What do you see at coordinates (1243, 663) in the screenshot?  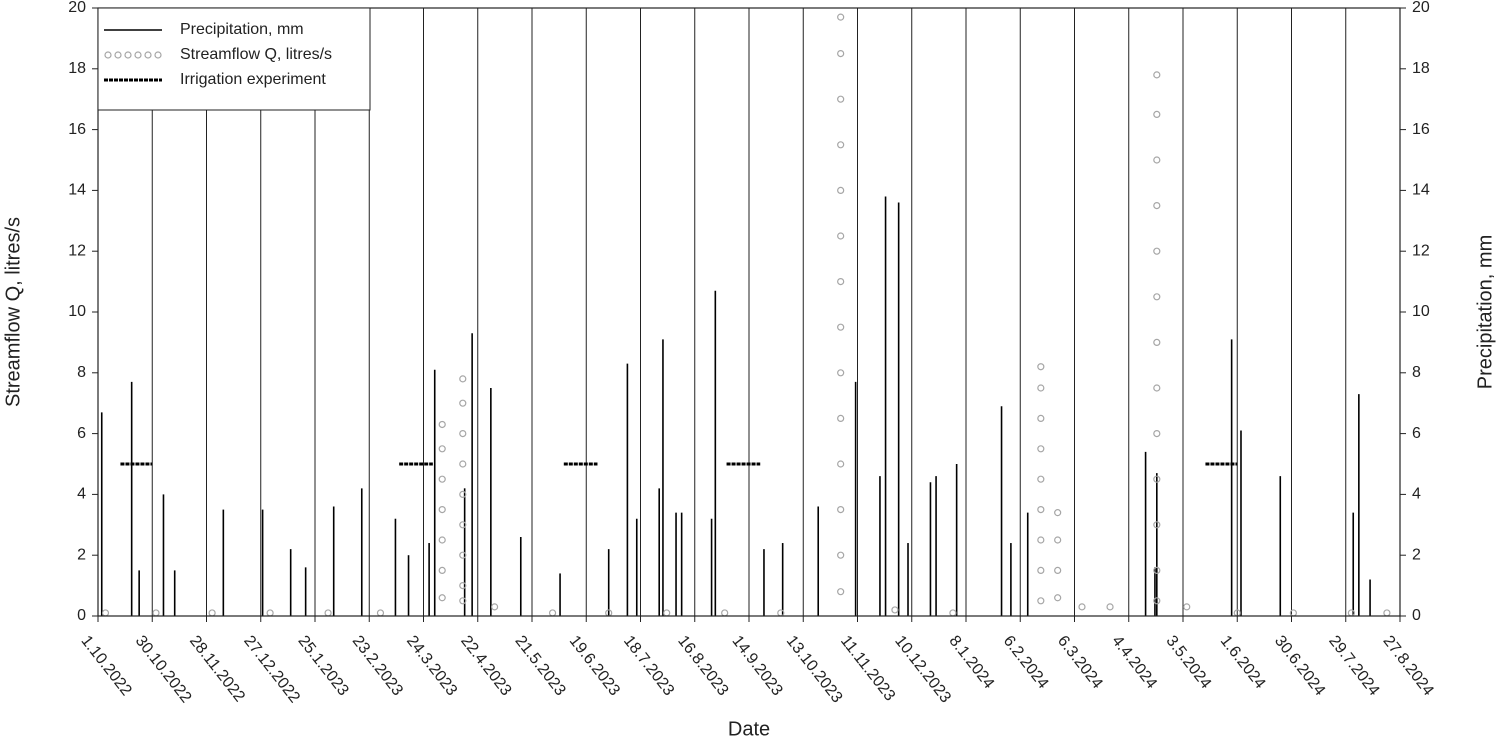 I see `x-tick-label: 1.6.2024` at bounding box center [1243, 663].